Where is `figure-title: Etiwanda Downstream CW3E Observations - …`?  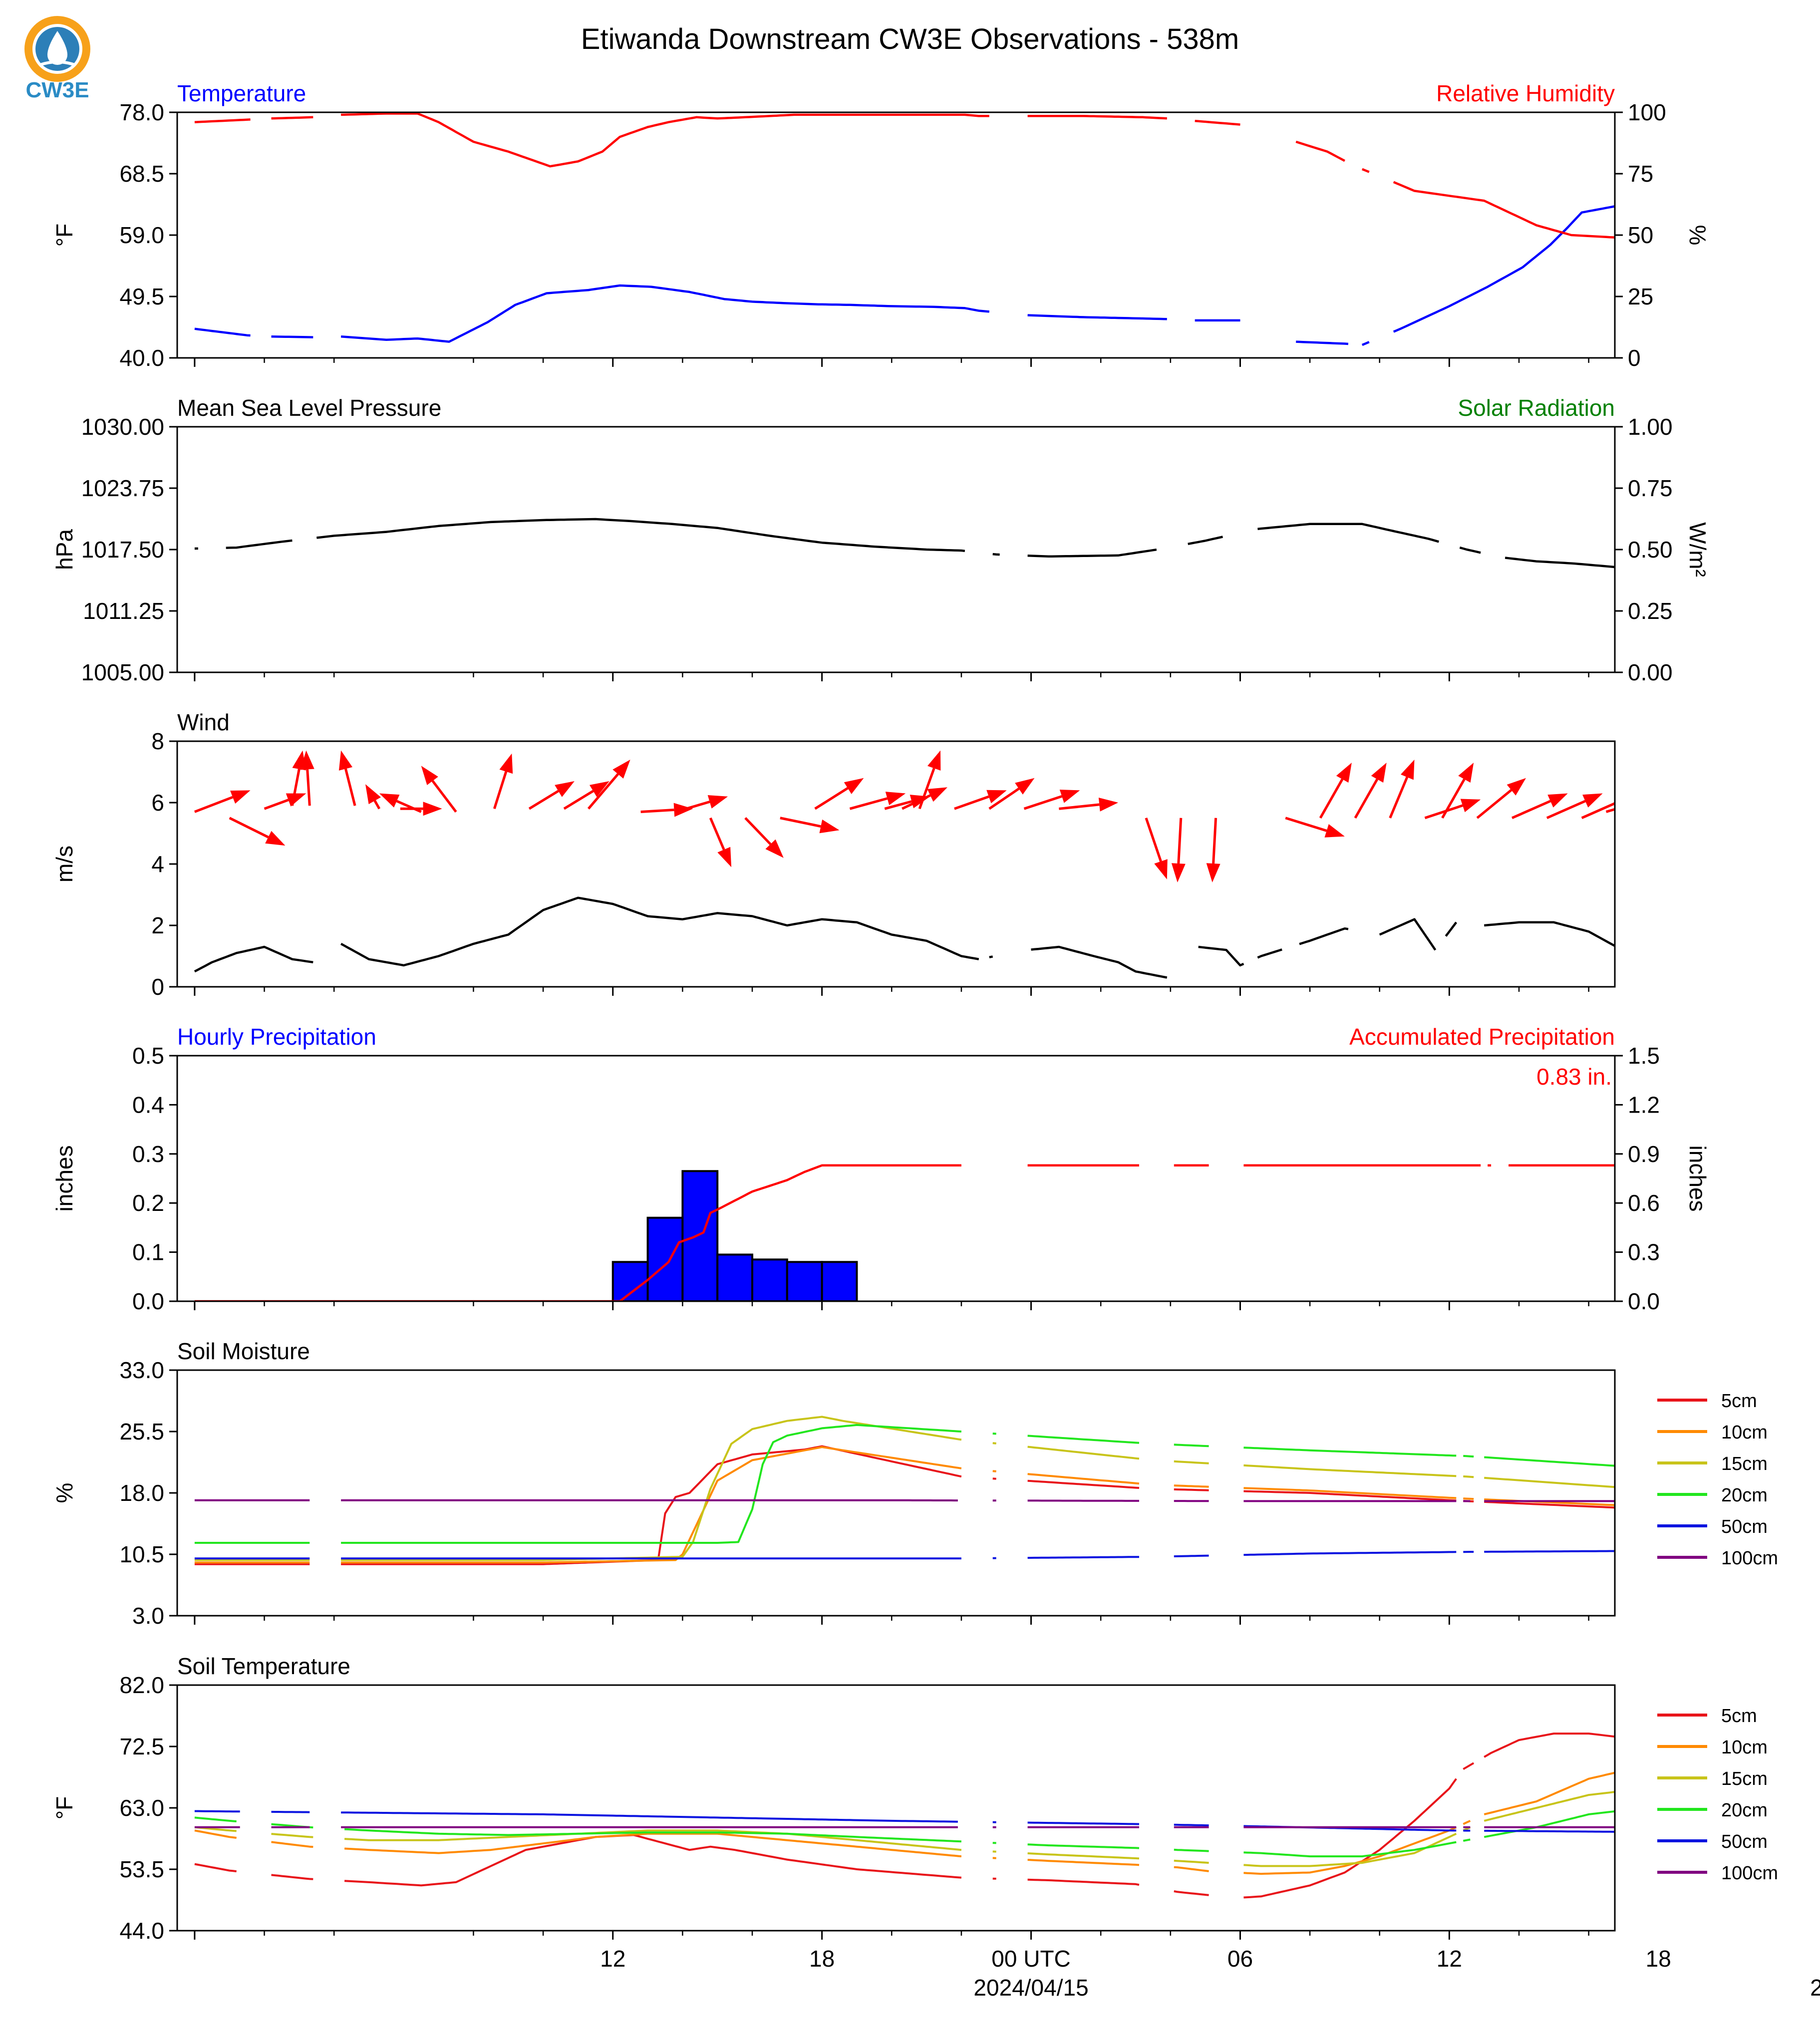 figure-title: Etiwanda Downstream CW3E Observations - … is located at coordinates (910, 39).